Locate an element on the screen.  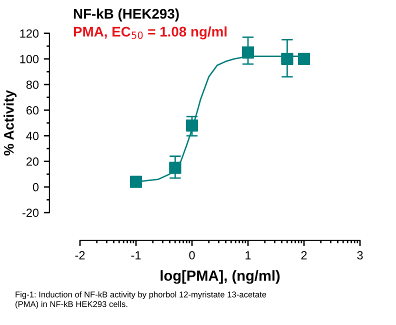
x-tick-label: 1 is located at coordinates (248, 255).